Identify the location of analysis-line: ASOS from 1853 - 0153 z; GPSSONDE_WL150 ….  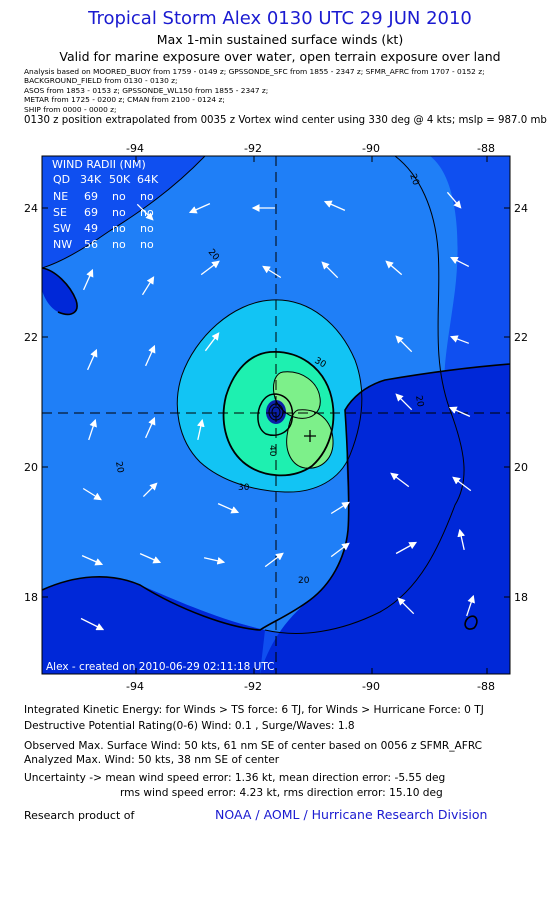
(146, 90).